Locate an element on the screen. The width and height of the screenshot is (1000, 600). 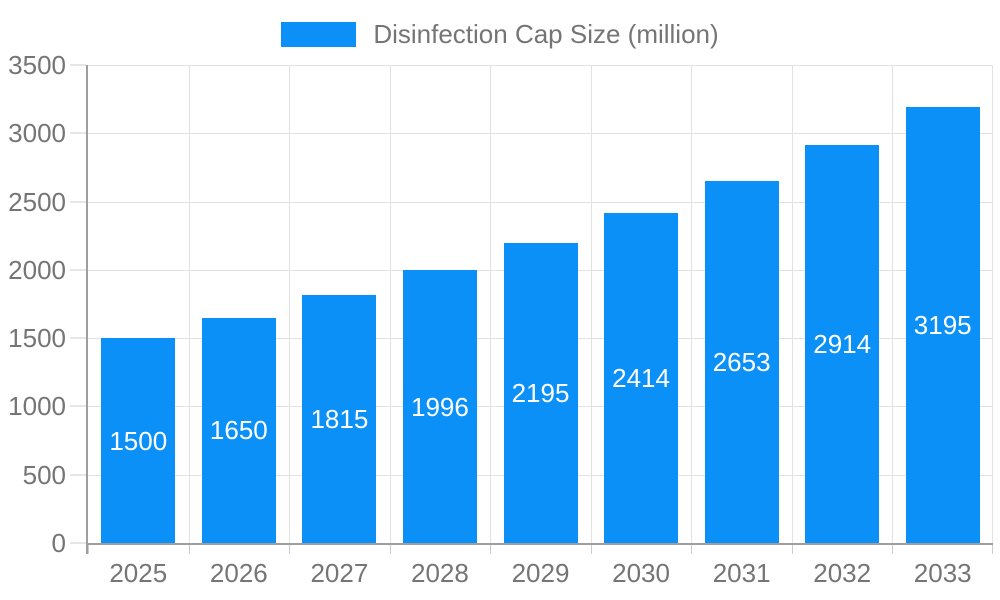
bar: 2914 is located at coordinates (842, 344).